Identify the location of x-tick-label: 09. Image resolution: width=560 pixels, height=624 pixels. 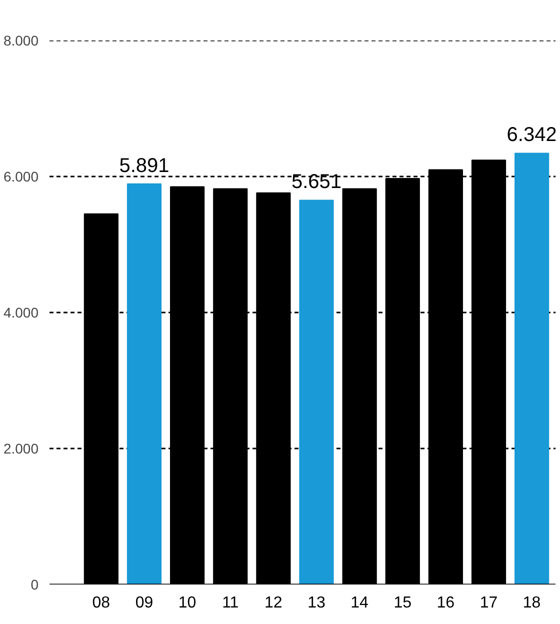
(144, 603).